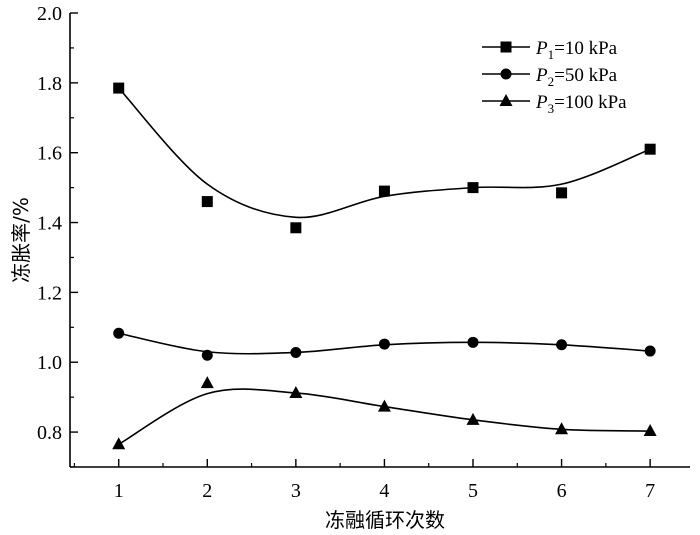  I want to click on y-axis-title: 冻胀率/%, so click(21, 240).